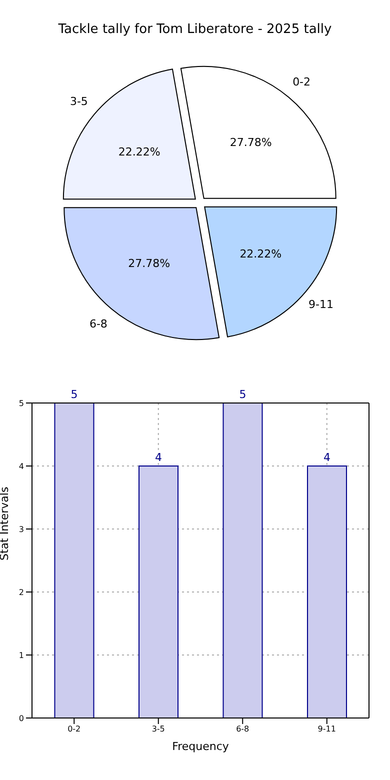 This screenshot has height=780, width=390. Describe the element at coordinates (327, 729) in the screenshot. I see `x-tick-label: 9-11` at that location.